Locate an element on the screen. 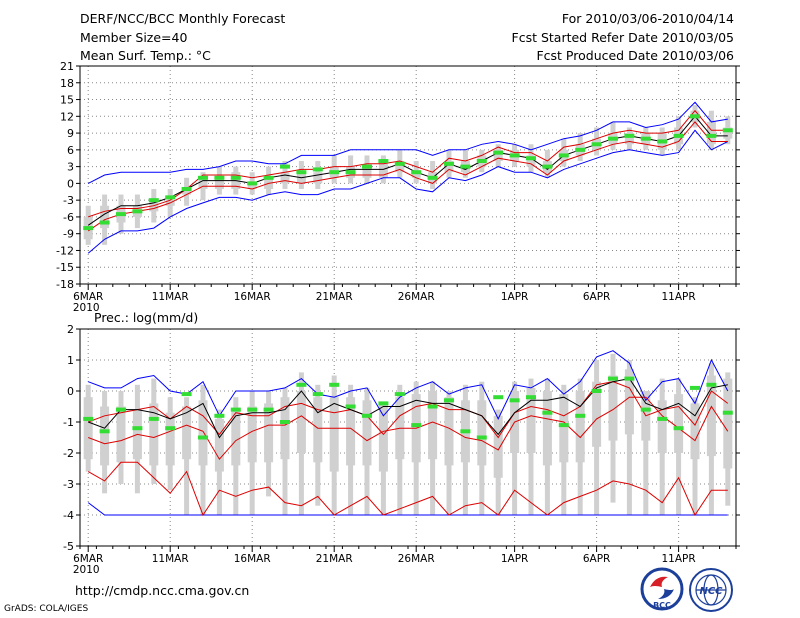 The width and height of the screenshot is (800, 618). whisker-bar is located at coordinates (629, 437).